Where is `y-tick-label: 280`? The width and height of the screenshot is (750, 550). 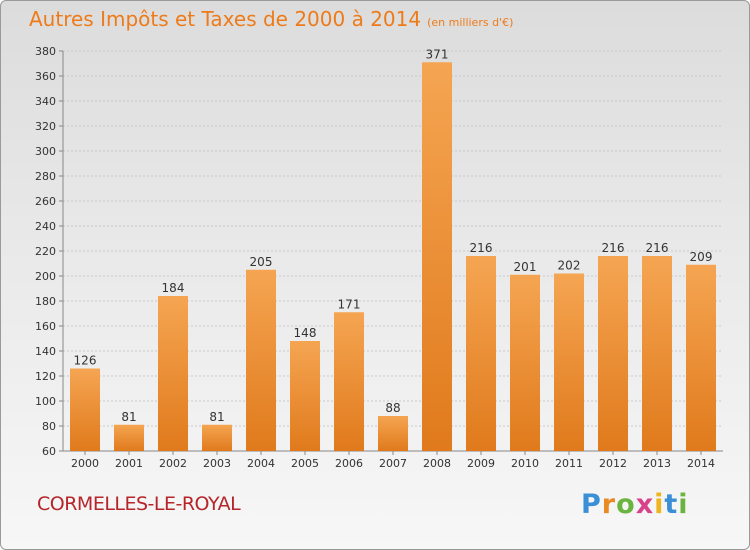
y-tick-label: 280 is located at coordinates (45, 176).